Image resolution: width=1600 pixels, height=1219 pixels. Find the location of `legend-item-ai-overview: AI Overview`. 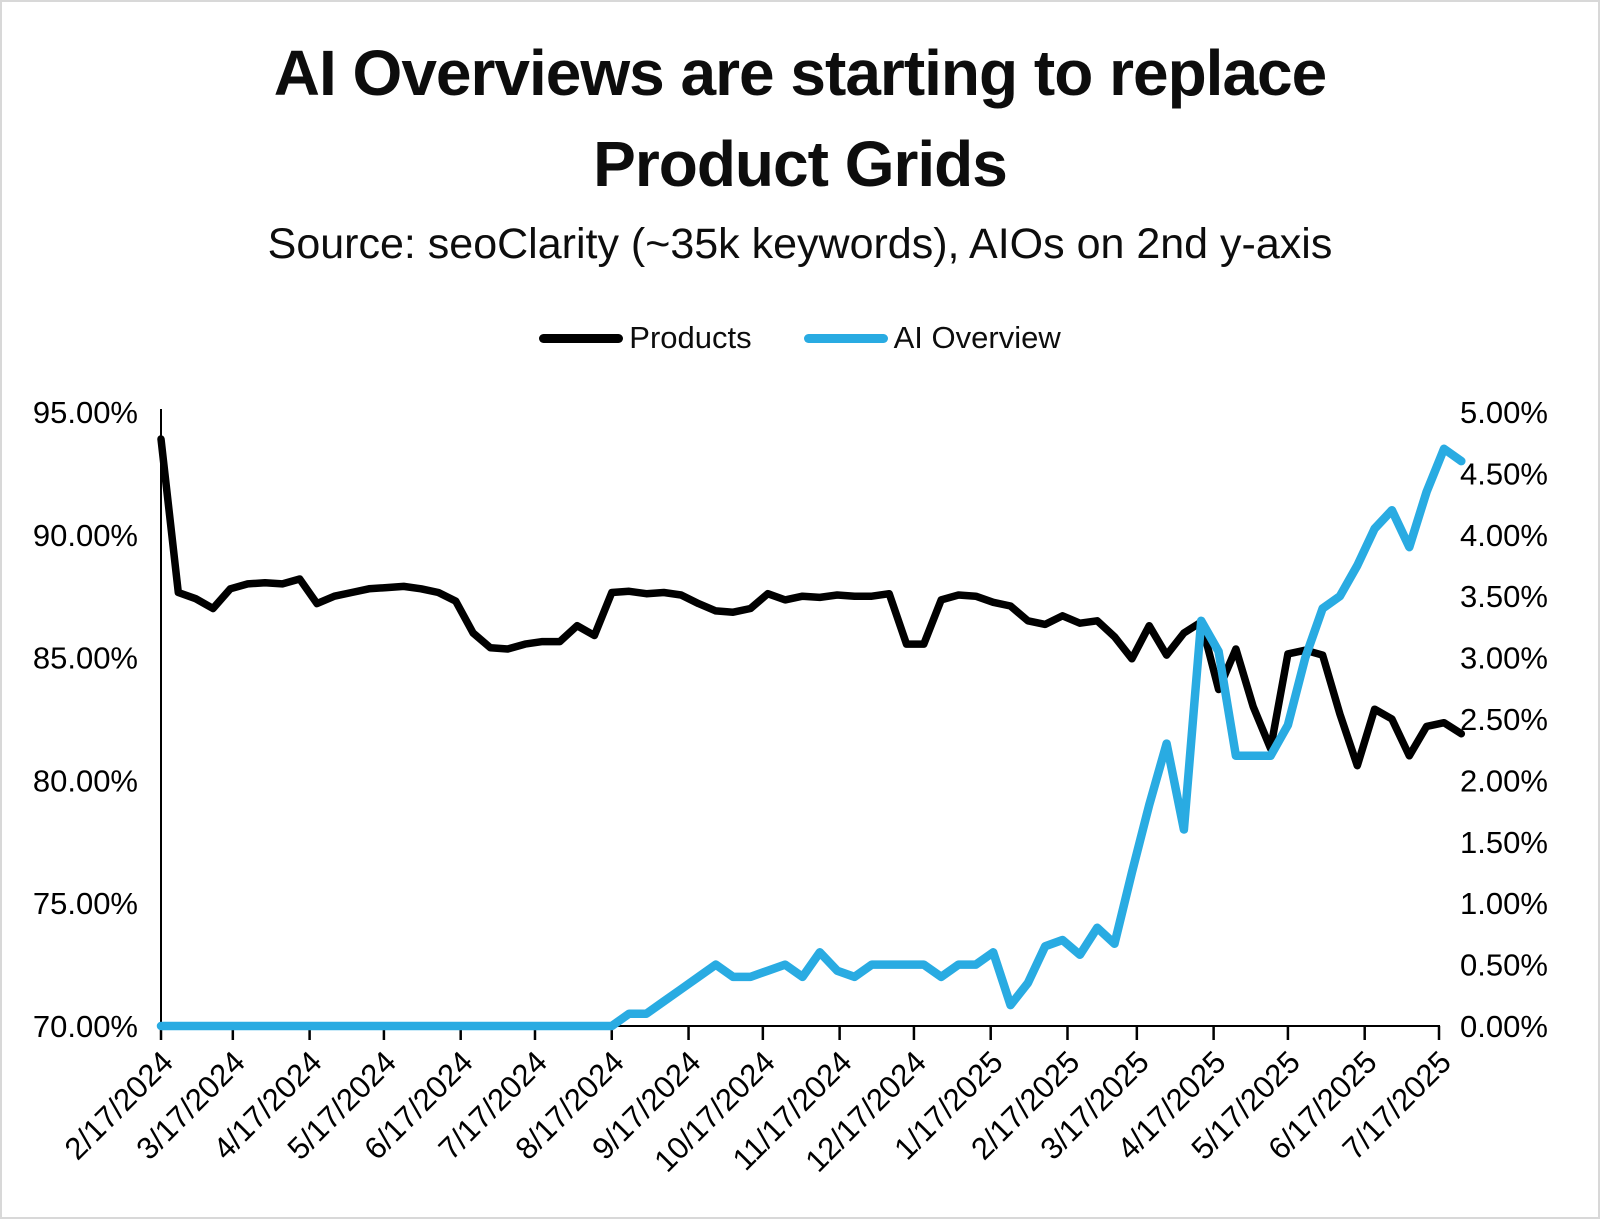

legend-item-ai-overview: AI Overview is located at coordinates (932, 338).